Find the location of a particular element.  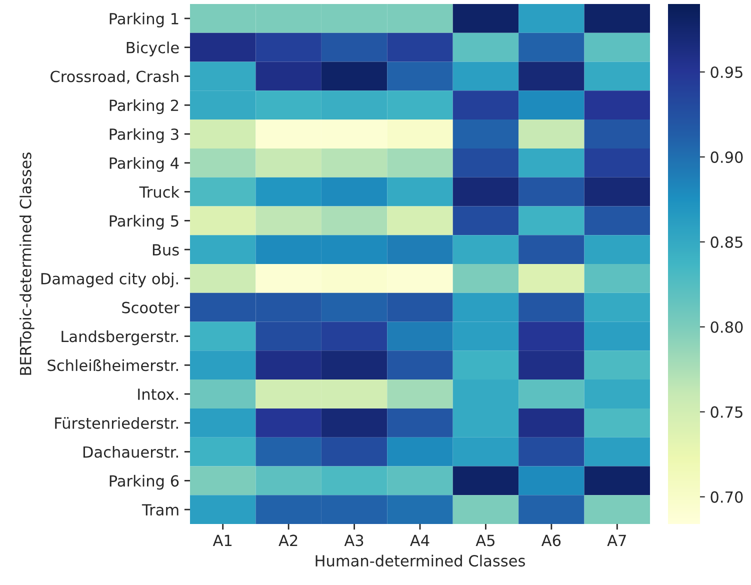

y-tick-label: Parking 2 is located at coordinates (144, 106).